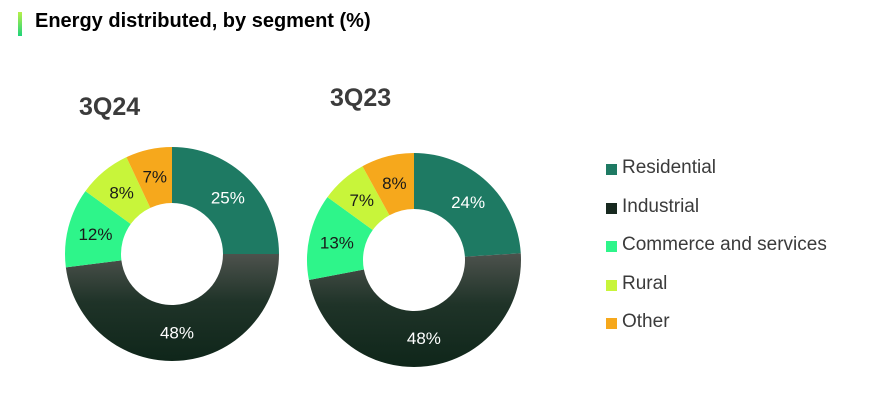 The height and width of the screenshot is (402, 876). Describe the element at coordinates (716, 214) in the screenshot. I see `legend-item-industrial: Industrial` at that location.